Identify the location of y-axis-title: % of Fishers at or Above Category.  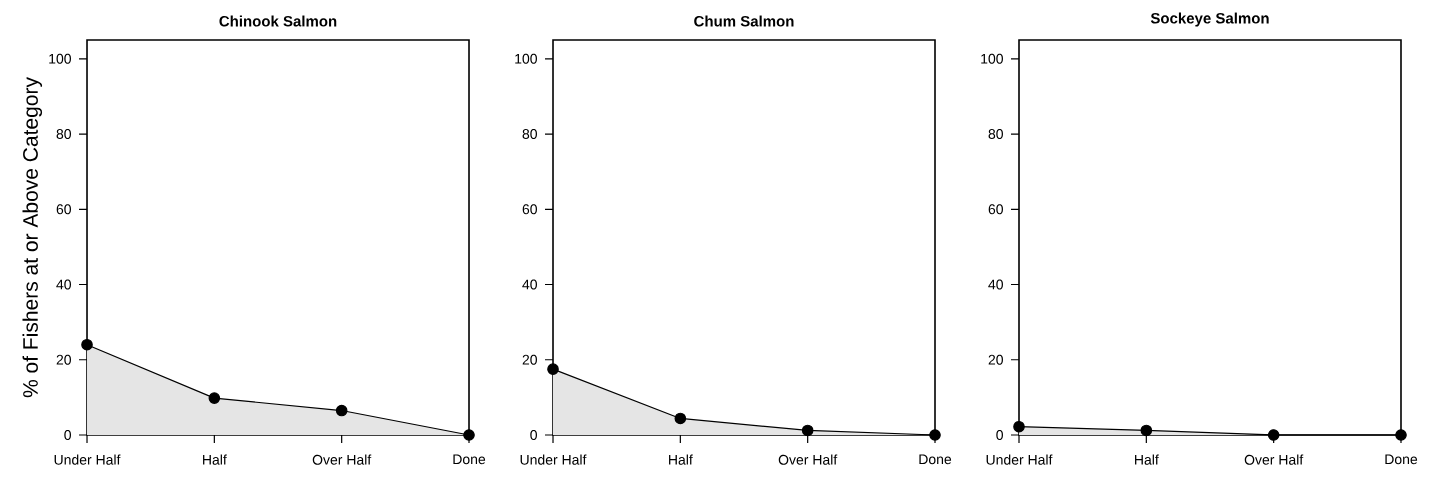
(32, 237).